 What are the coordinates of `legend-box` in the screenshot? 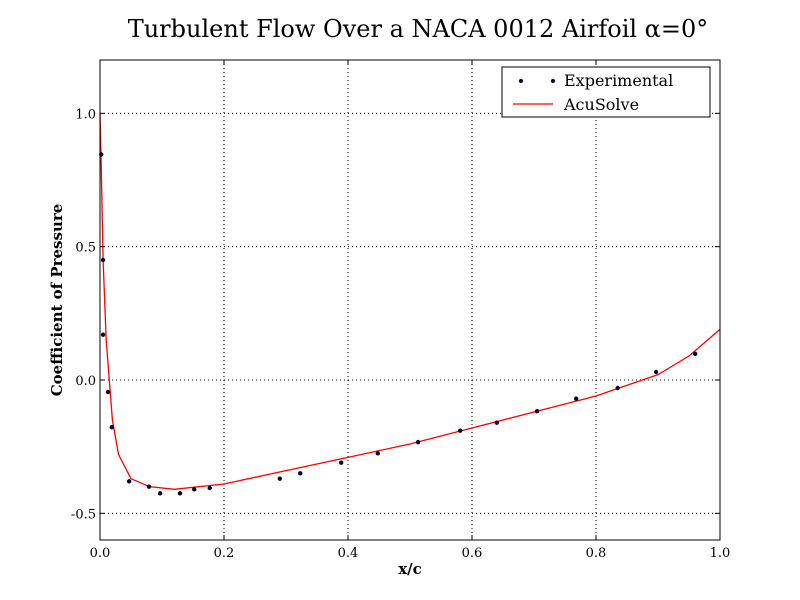 It's located at (606, 92).